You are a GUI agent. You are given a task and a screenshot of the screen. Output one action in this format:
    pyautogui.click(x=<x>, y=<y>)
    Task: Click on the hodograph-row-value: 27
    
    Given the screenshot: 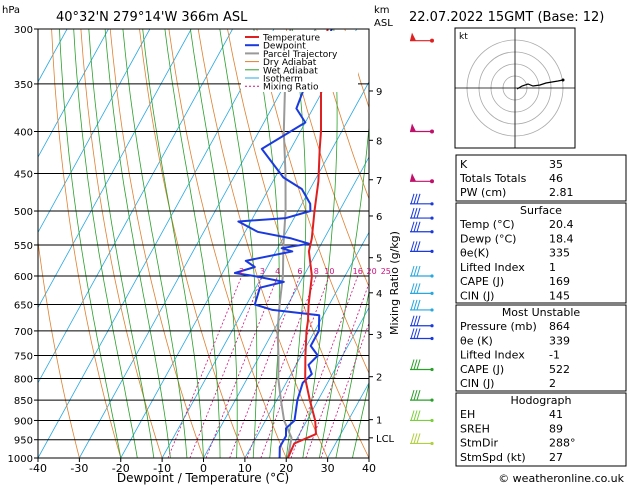 What is the action you would take?
    pyautogui.click(x=556, y=457)
    